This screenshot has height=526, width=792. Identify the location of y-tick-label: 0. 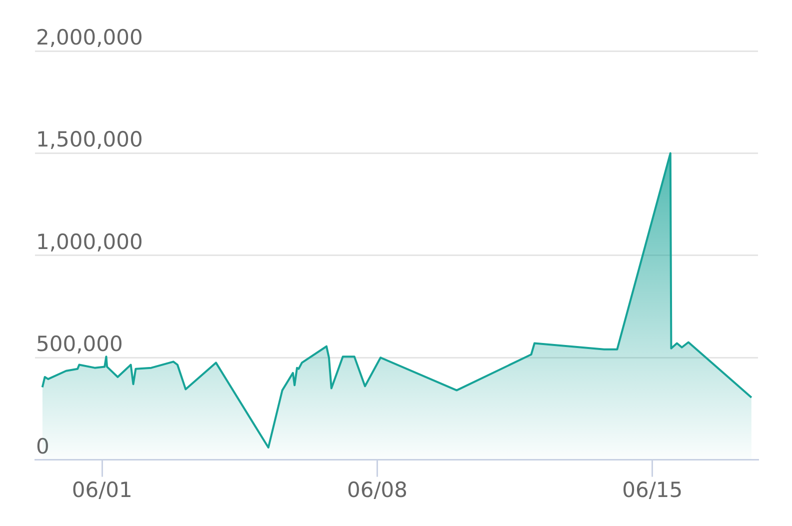
(43, 446).